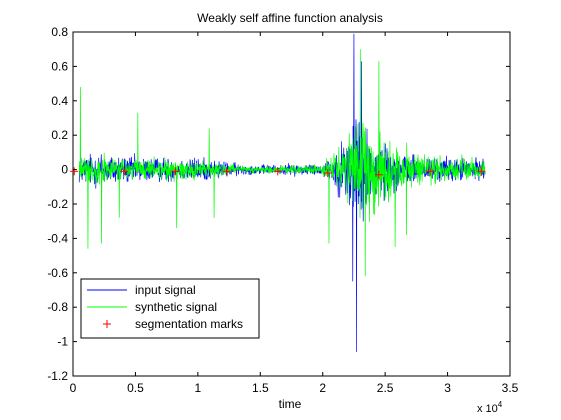 The image size is (561, 420). I want to click on y-tick-label: -1, so click(62, 342).